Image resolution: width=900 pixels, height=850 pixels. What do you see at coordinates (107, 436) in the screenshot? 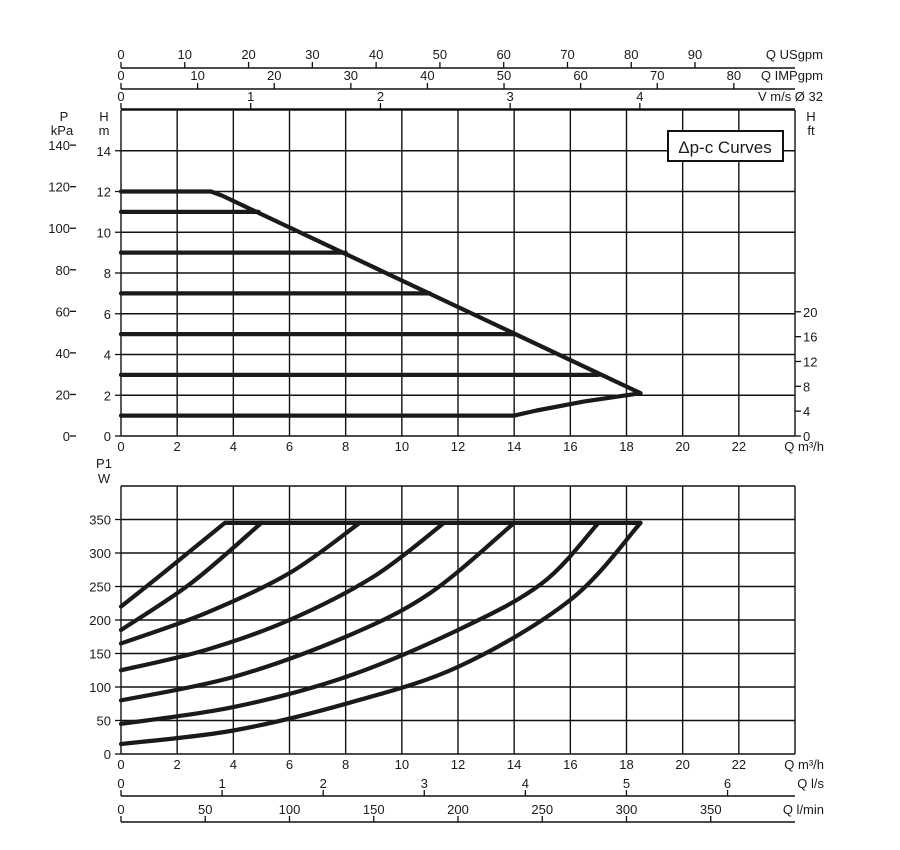
I see `y-tick-label-m: 0` at bounding box center [107, 436].